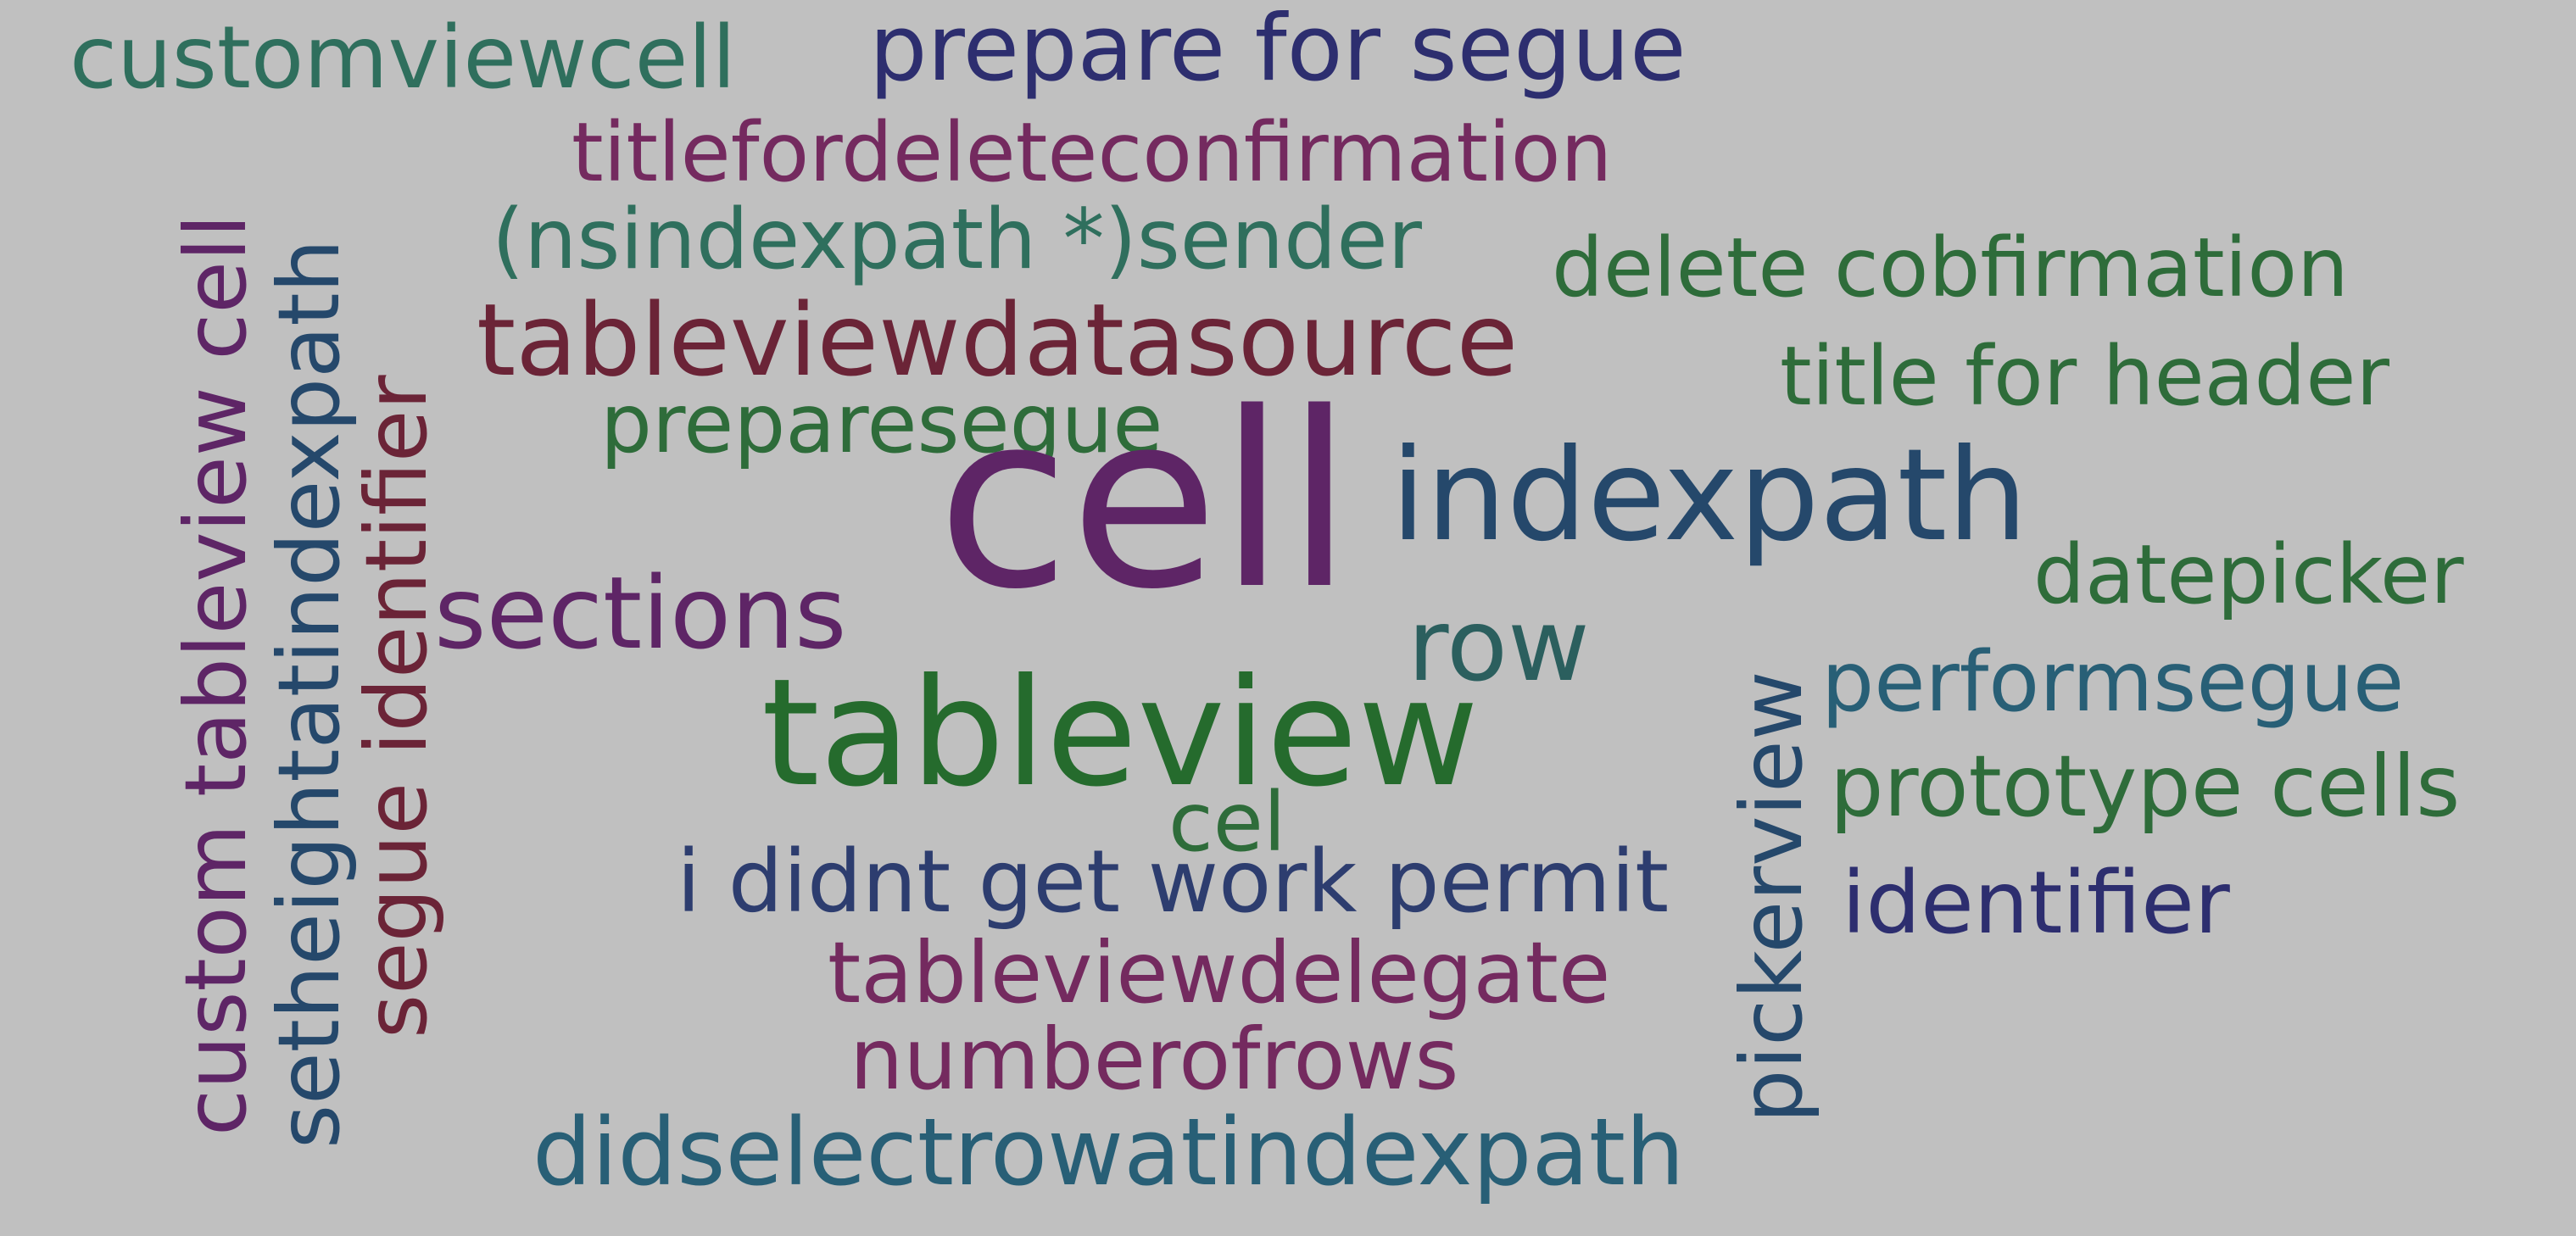  What do you see at coordinates (1709, 496) in the screenshot?
I see `word-indexpath: indexpath` at bounding box center [1709, 496].